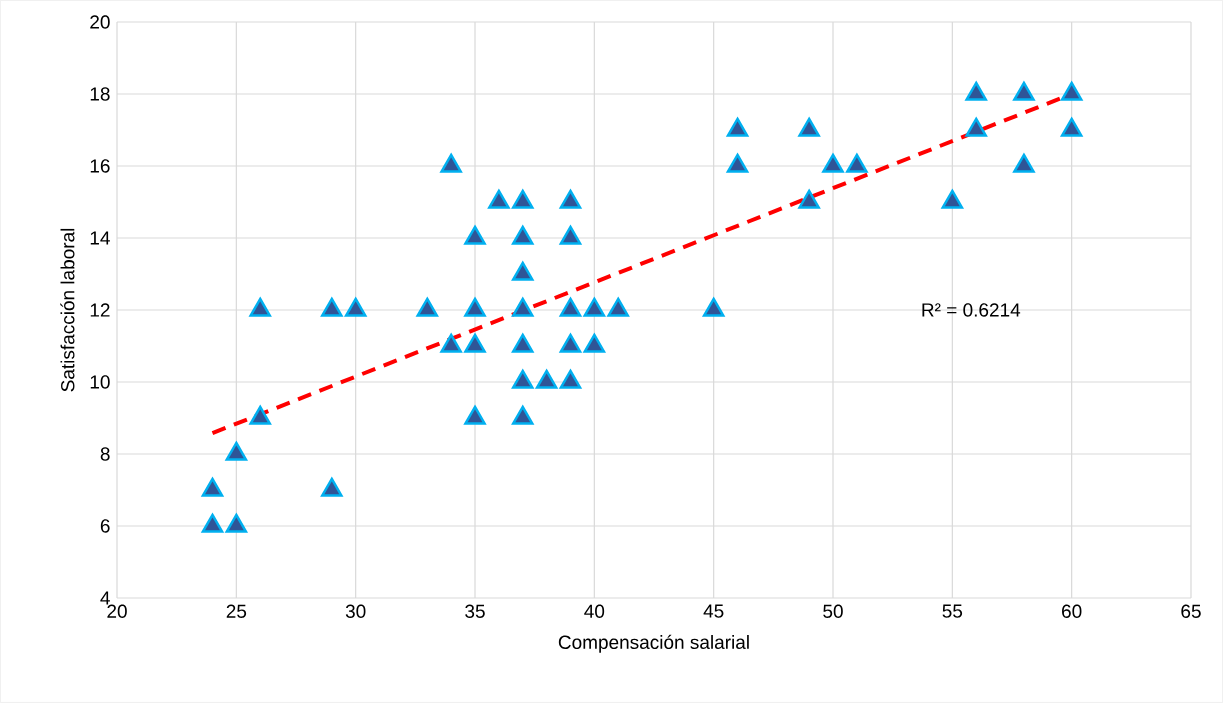 The height and width of the screenshot is (703, 1223). What do you see at coordinates (971, 310) in the screenshot?
I see `annotation: R² = 0.6214` at bounding box center [971, 310].